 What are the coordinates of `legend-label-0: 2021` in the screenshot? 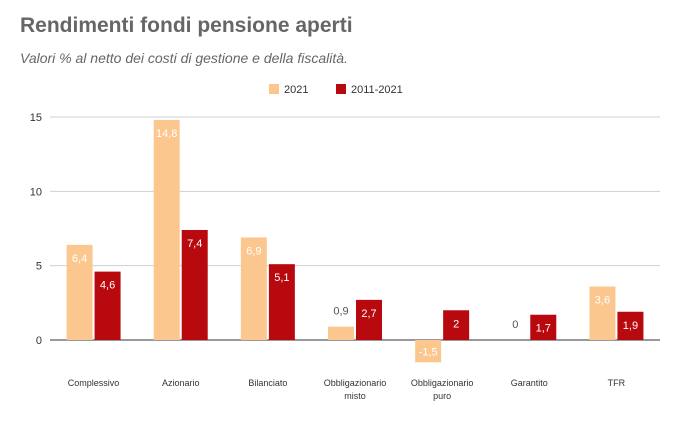 It's located at (296, 90).